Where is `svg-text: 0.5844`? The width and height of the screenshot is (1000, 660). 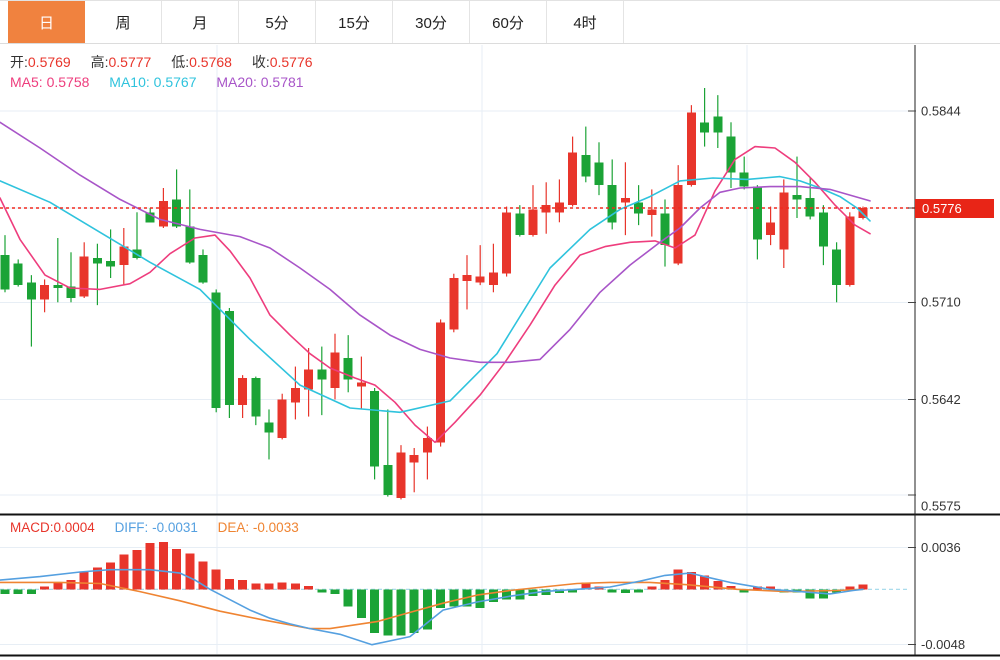 svg-text: 0.5844 is located at coordinates (941, 110).